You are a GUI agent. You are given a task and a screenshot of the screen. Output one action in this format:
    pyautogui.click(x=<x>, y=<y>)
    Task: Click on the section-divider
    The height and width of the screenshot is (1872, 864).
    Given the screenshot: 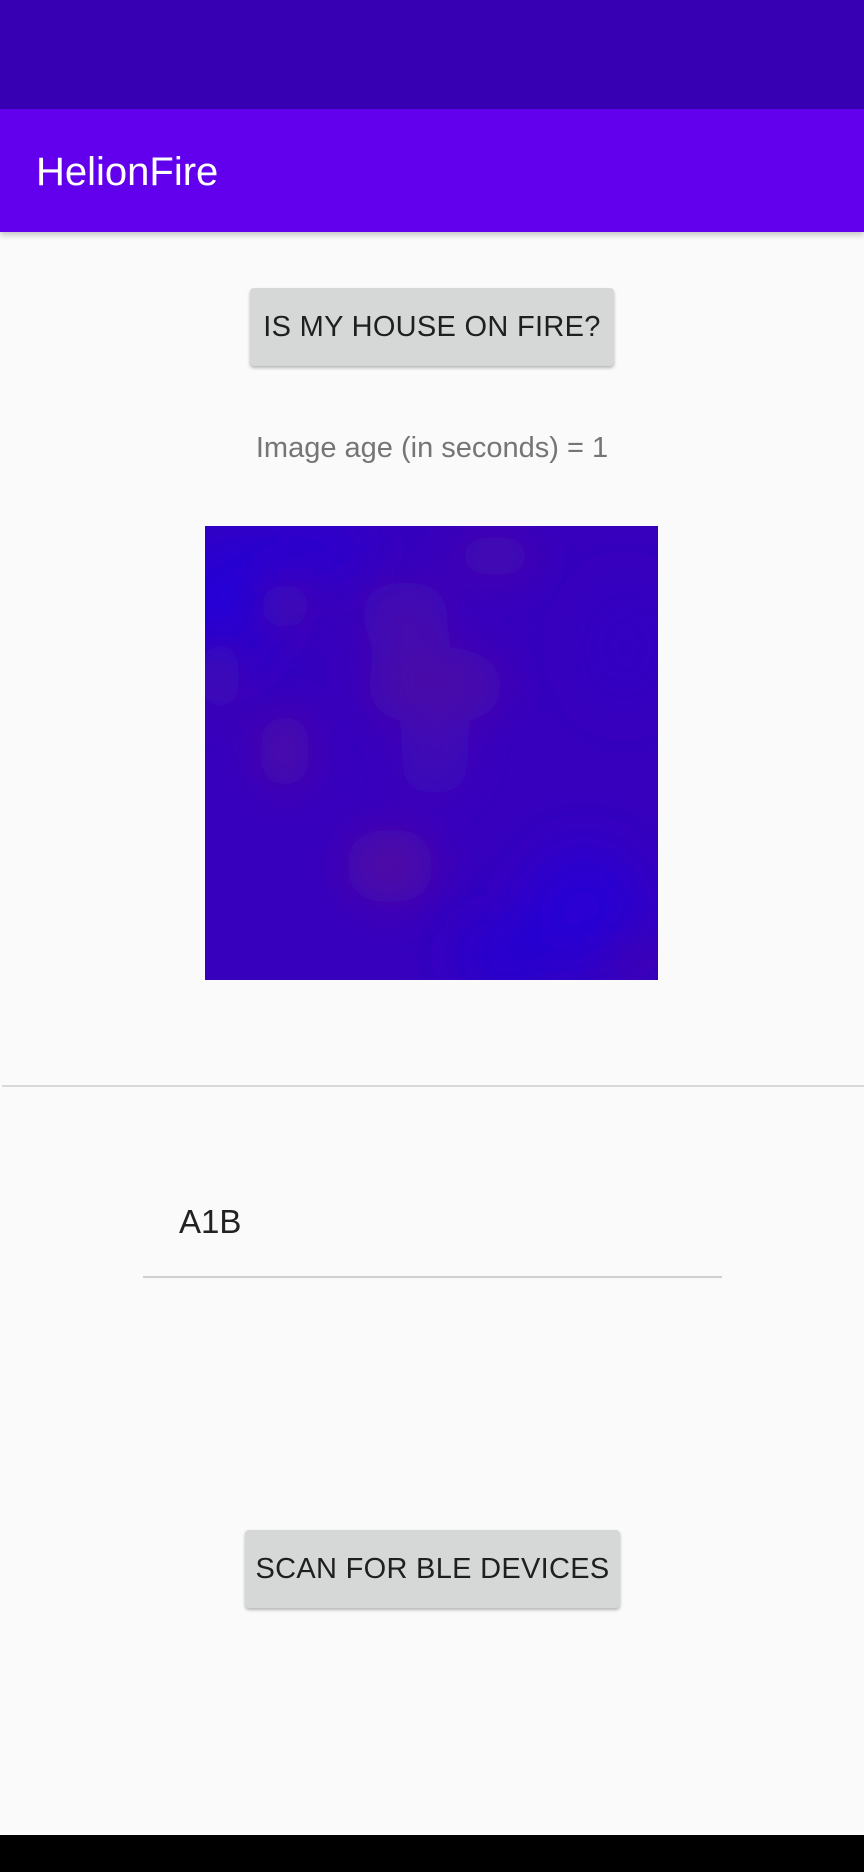 What is the action you would take?
    pyautogui.click(x=433, y=1086)
    